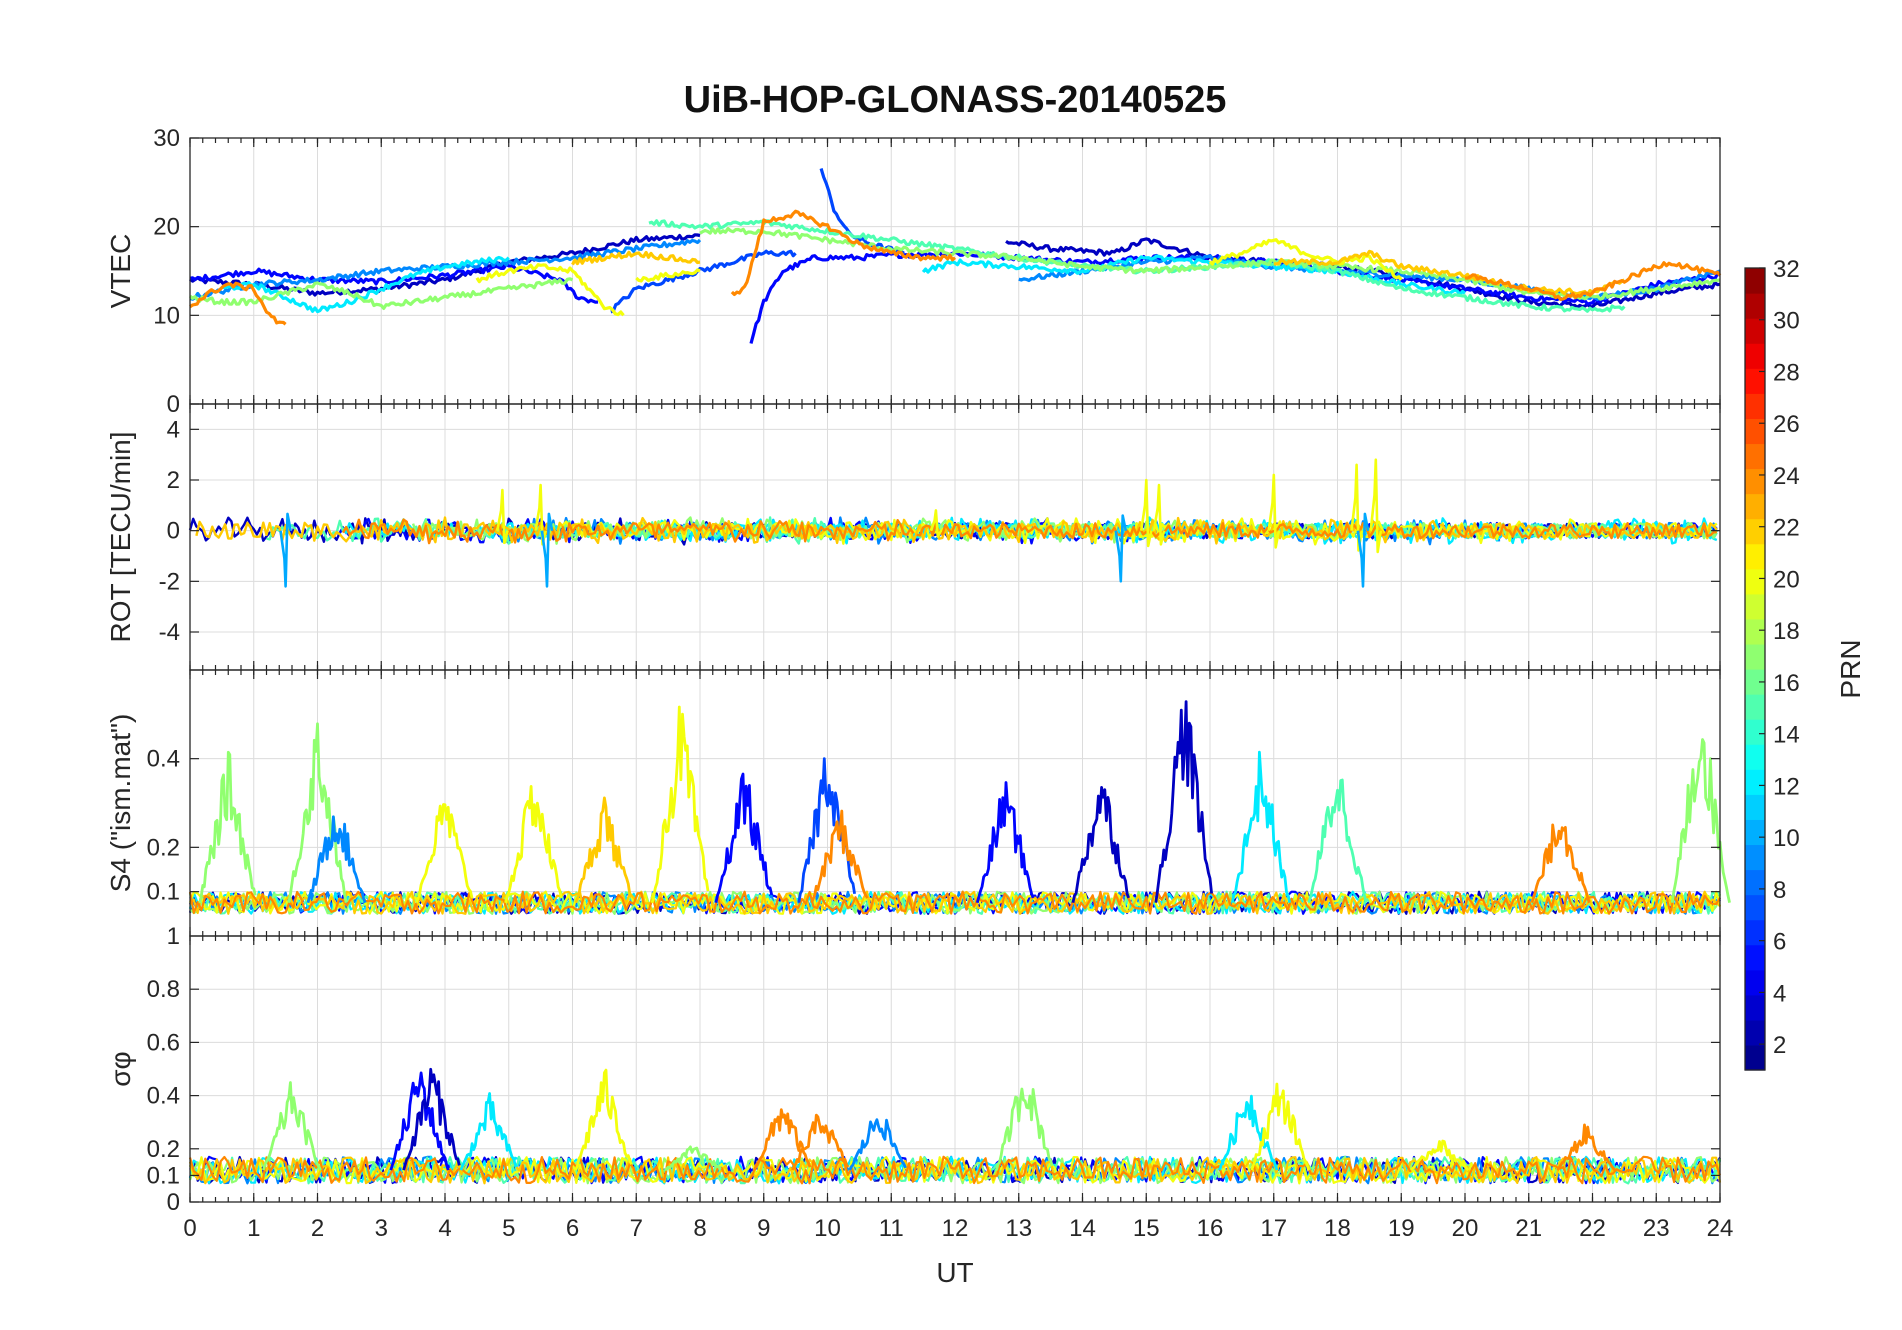  What do you see at coordinates (120, 1068) in the screenshot?
I see `y-axis-label: σφ` at bounding box center [120, 1068].